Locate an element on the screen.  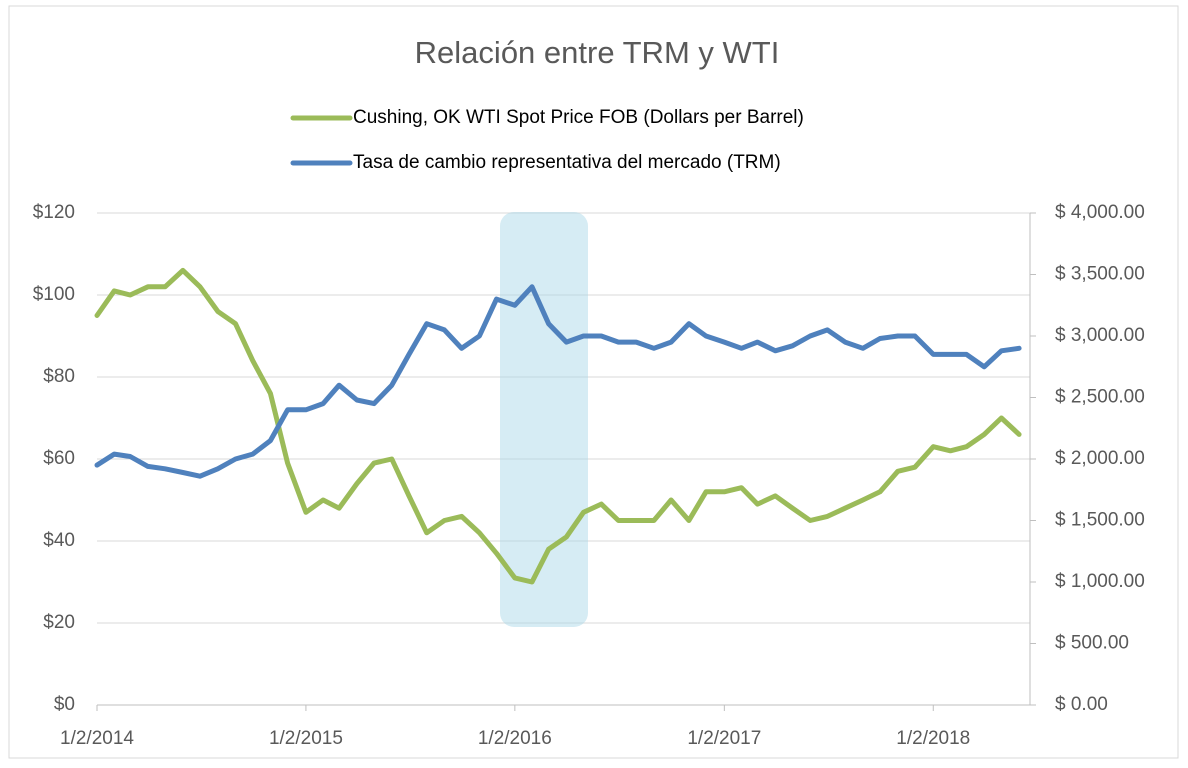
highlight is located at coordinates (544, 419).